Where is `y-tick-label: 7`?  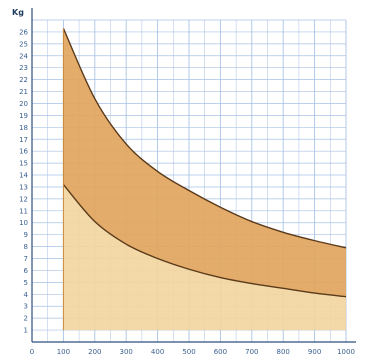 y-tick-label: 7 is located at coordinates (26, 259).